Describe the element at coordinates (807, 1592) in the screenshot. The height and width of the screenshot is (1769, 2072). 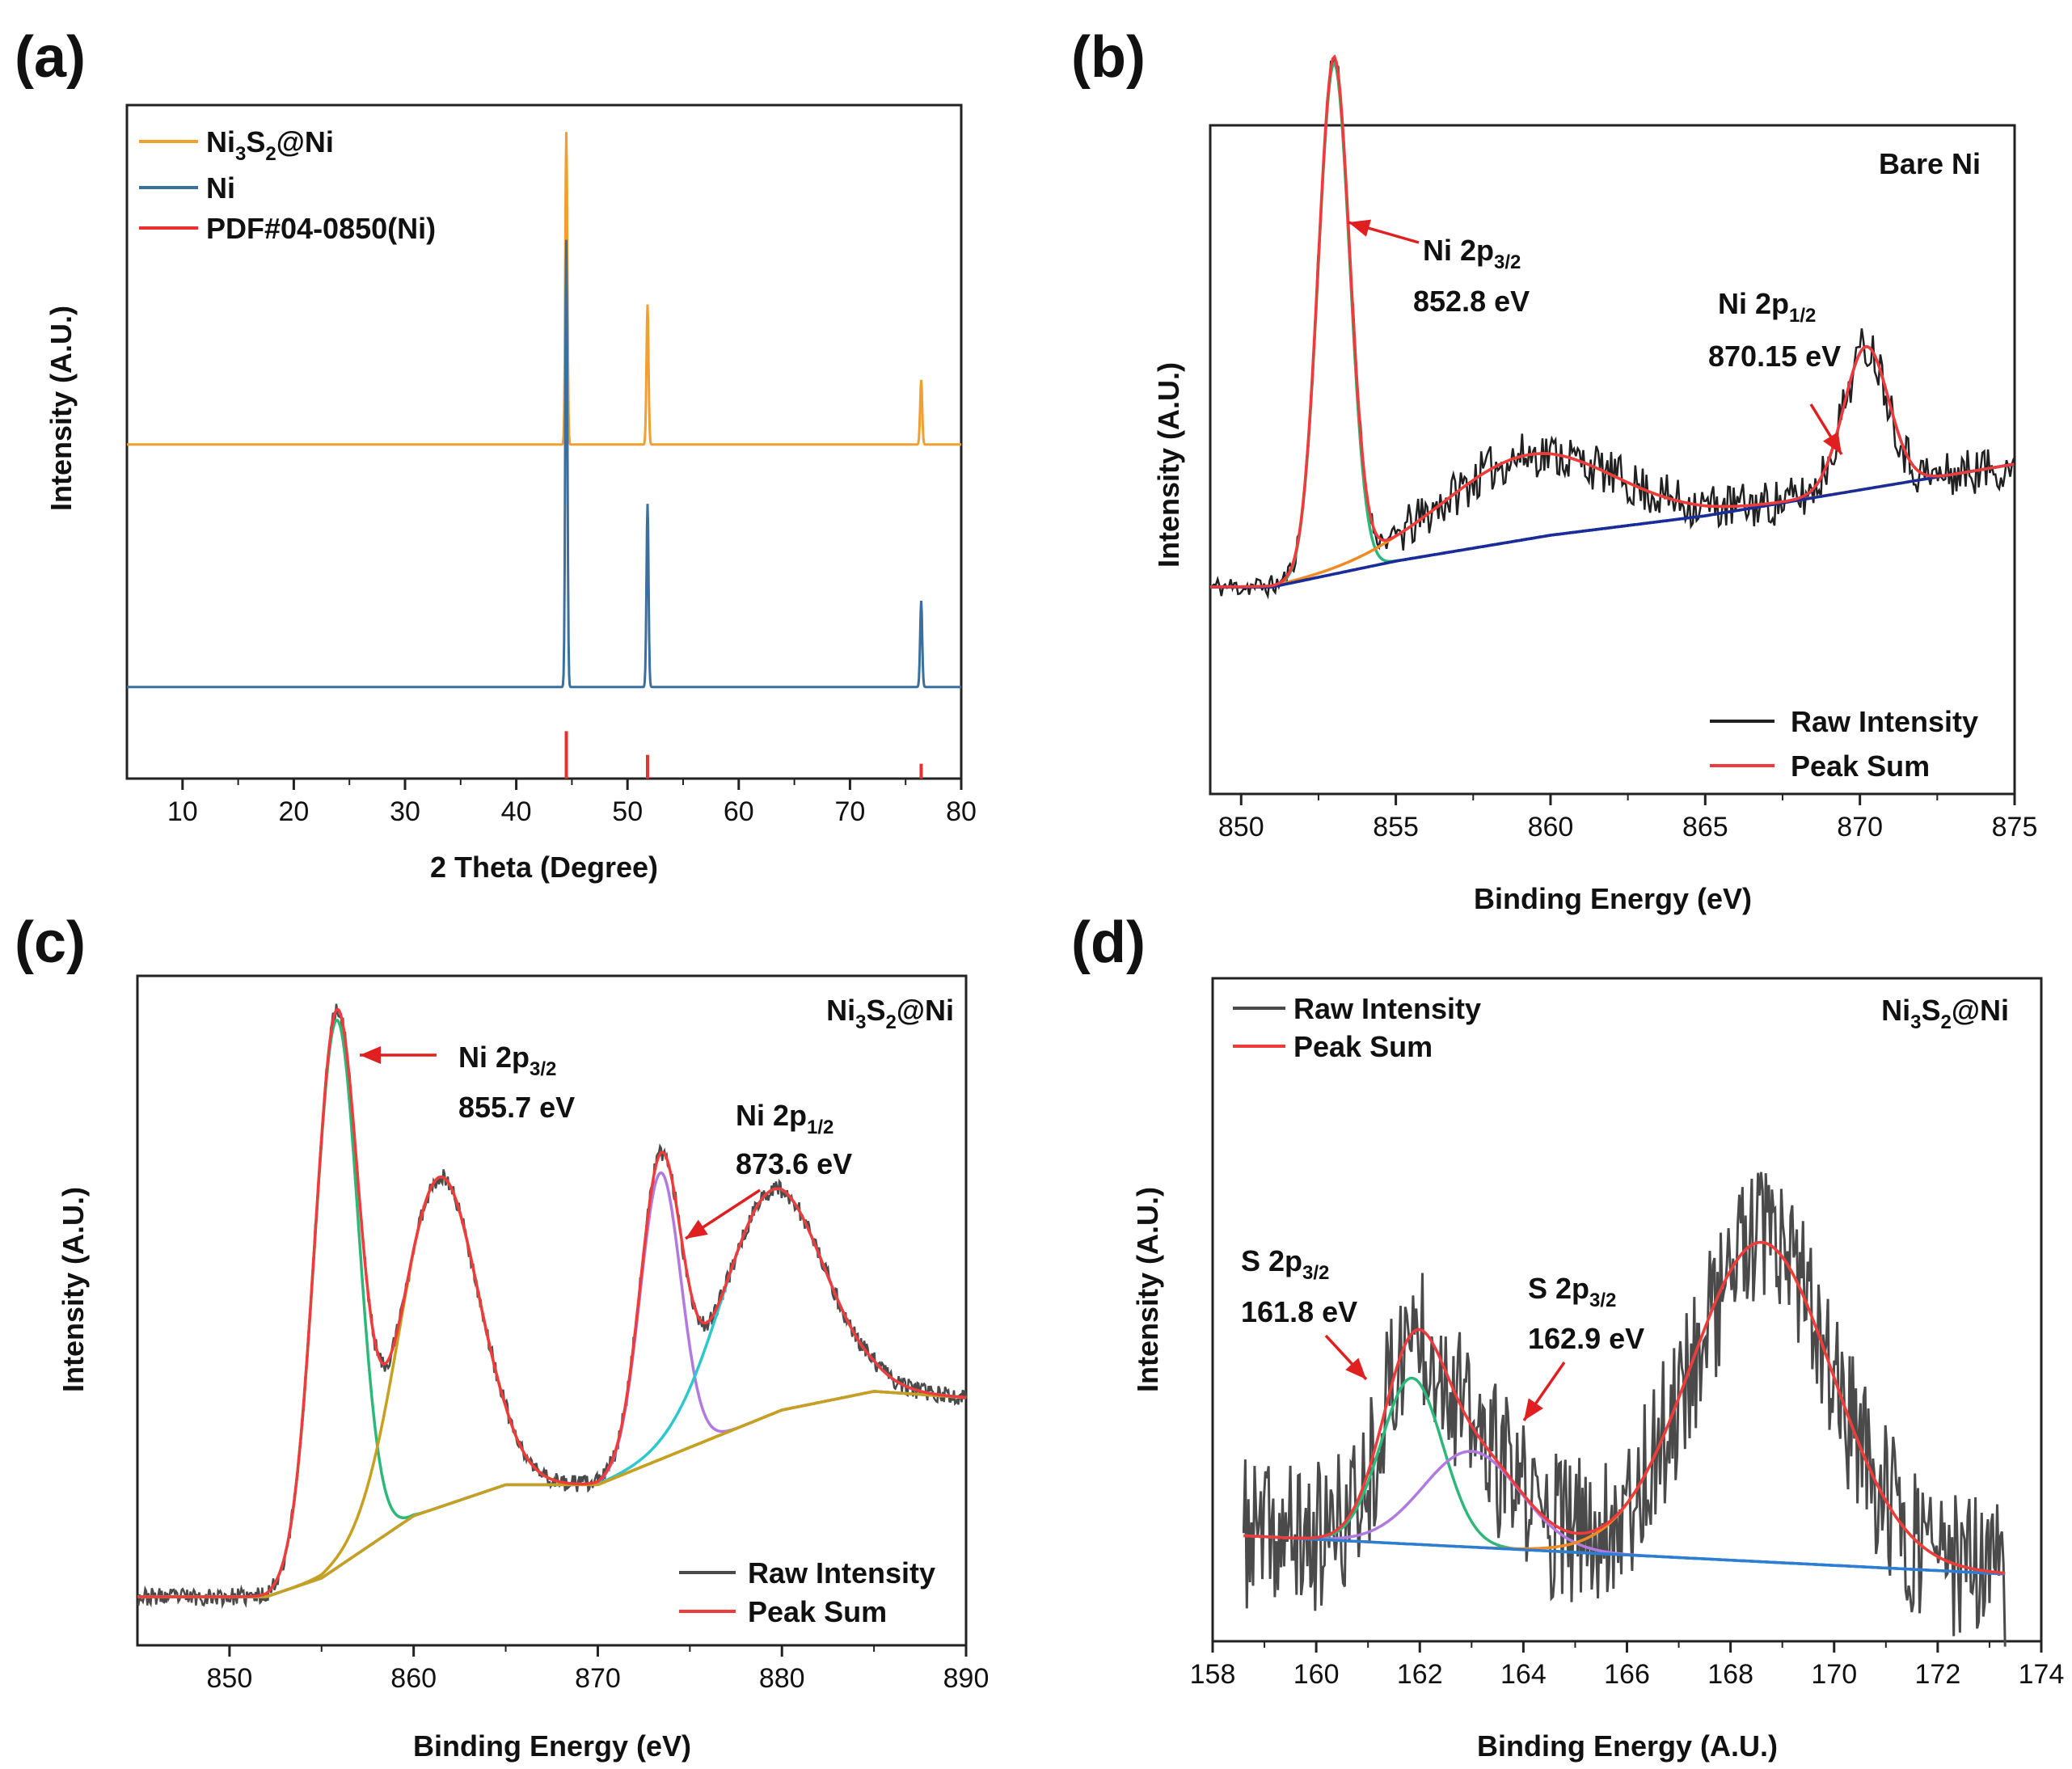
I see `panel-c-legend: Raw Intensity Peak Sum` at that location.